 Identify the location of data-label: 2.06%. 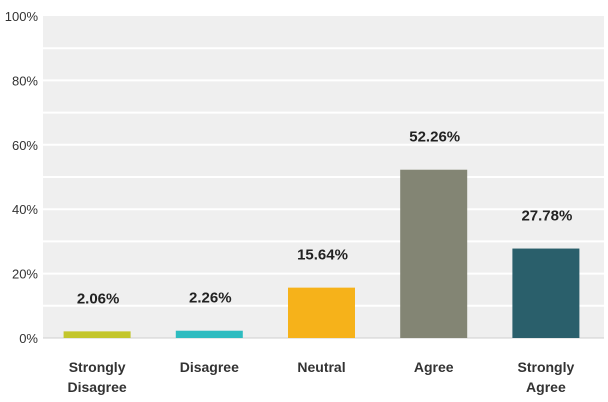
(98, 298).